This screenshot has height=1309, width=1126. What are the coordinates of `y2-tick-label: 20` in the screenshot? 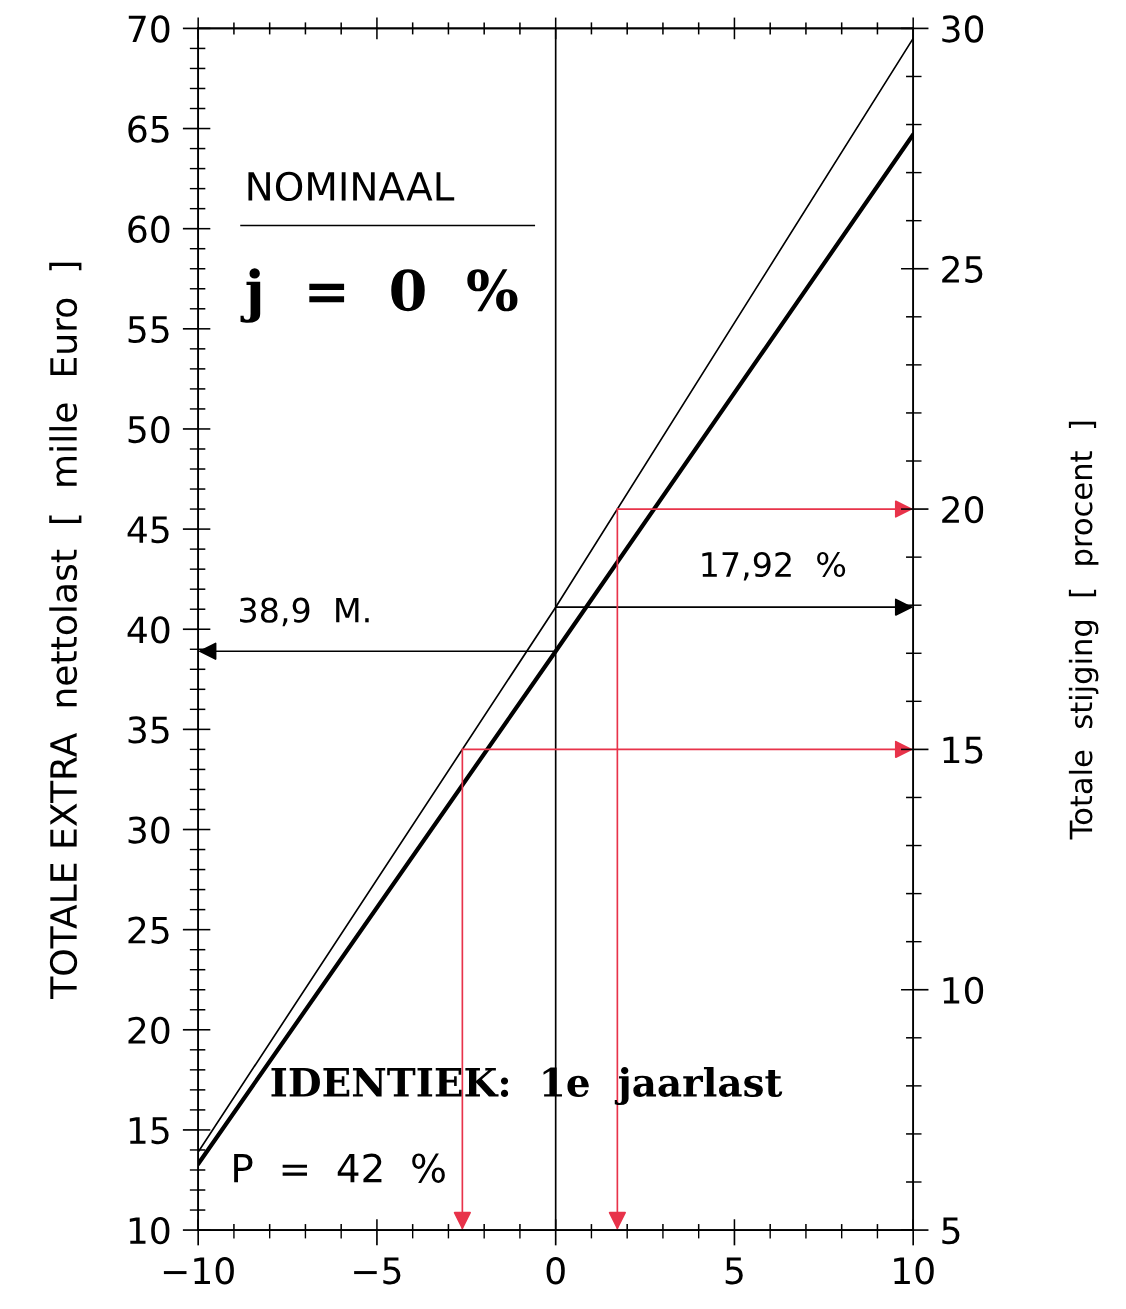 It's located at (963, 509).